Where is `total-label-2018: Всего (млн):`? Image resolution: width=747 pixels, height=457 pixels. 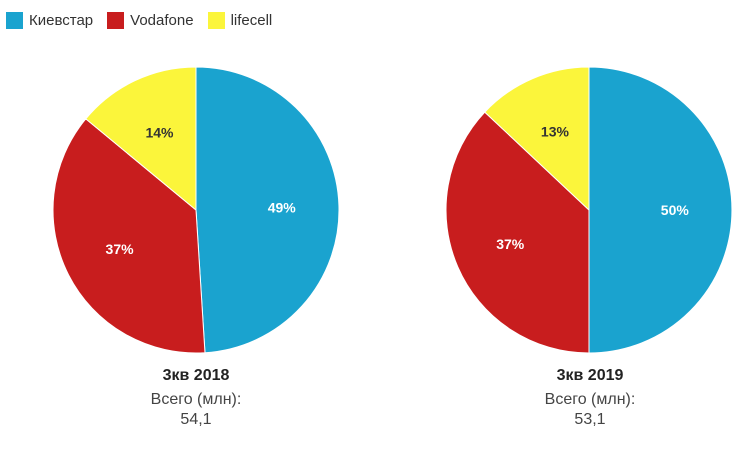
total-label-2018: Всего (млн): is located at coordinates (196, 399).